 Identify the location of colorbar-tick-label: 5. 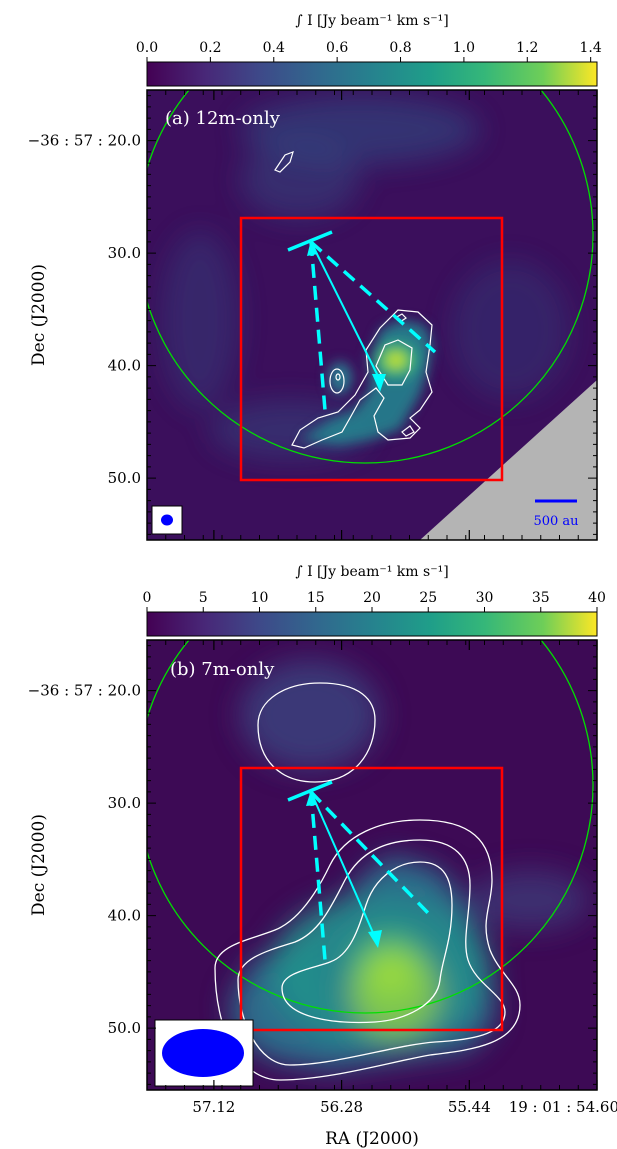
(203, 598).